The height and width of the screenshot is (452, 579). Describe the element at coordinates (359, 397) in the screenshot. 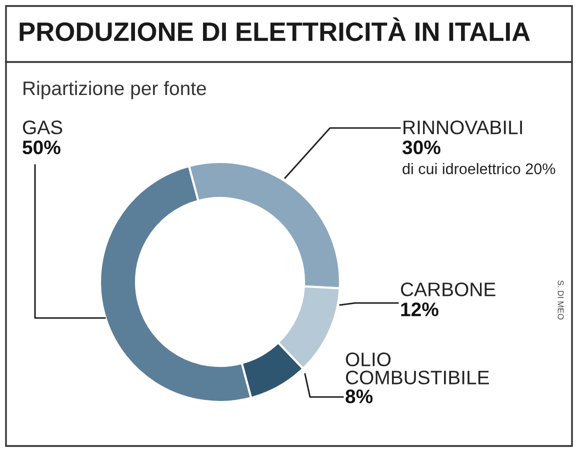

I see `data-label: 8%` at that location.